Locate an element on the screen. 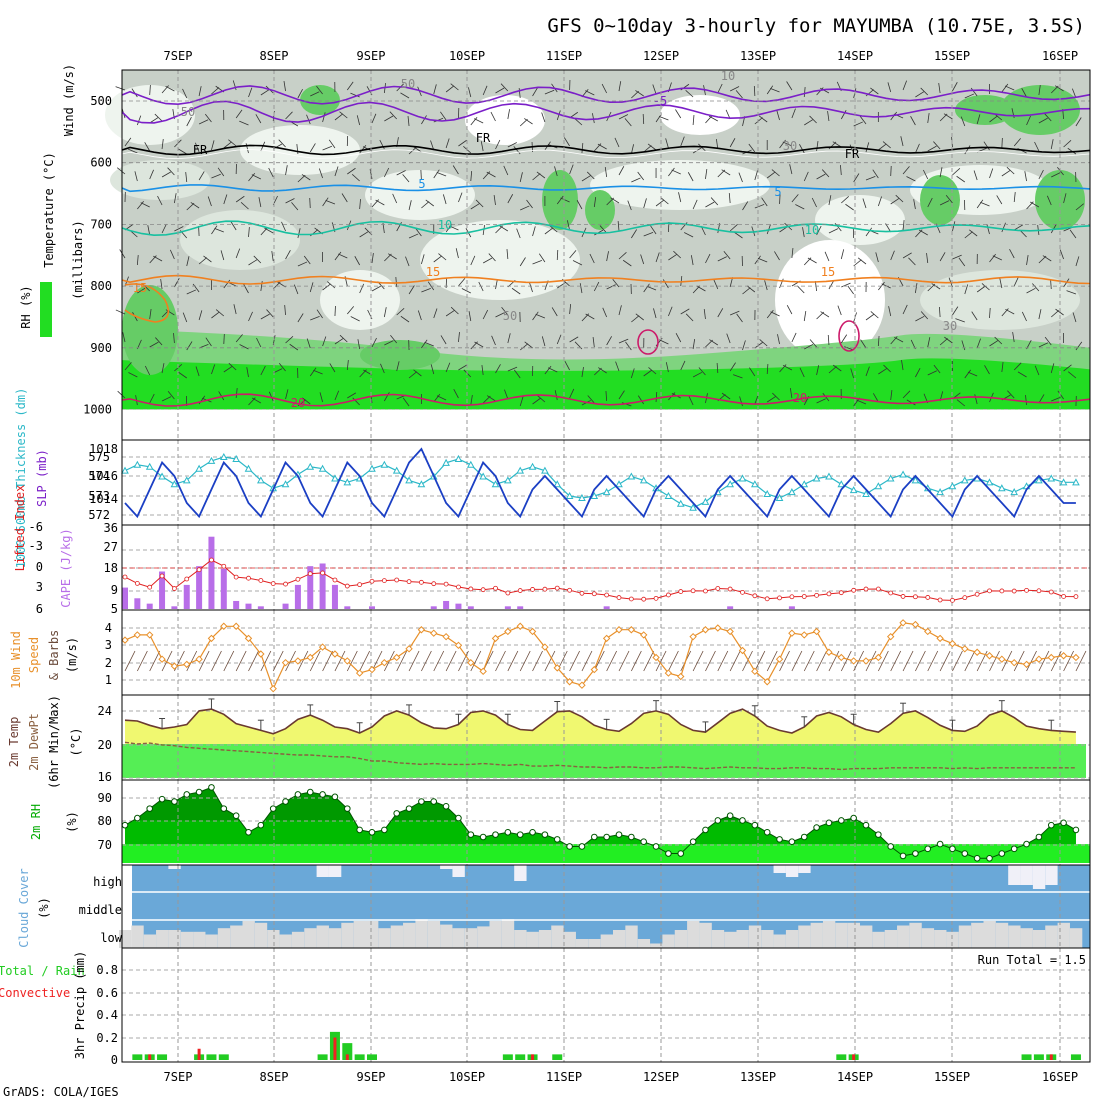 The width and height of the screenshot is (1100, 1100). pressure-tick-label: 1000 is located at coordinates (97, 410).